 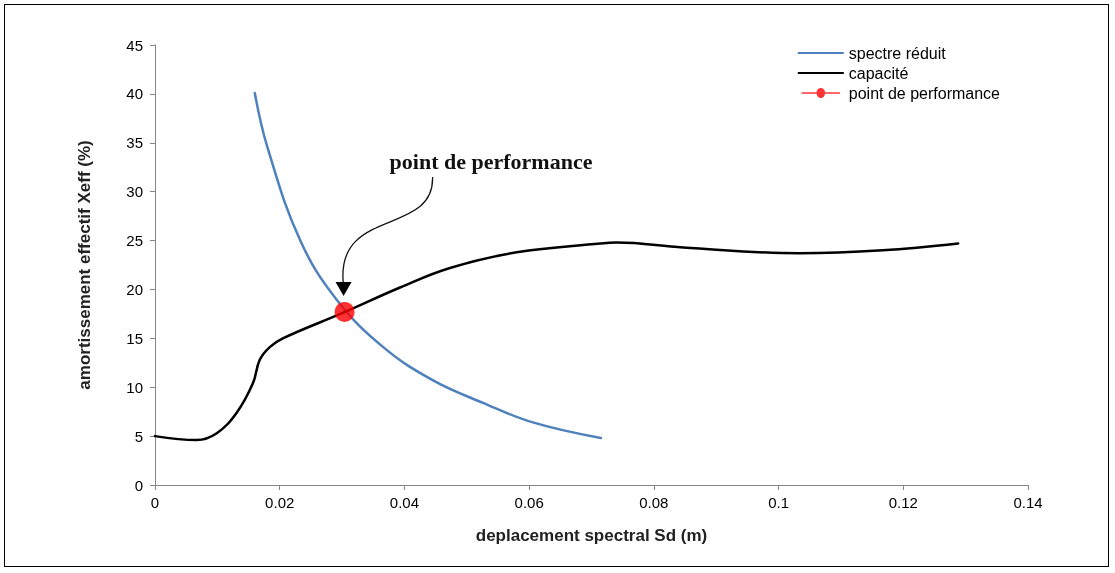 What do you see at coordinates (924, 93) in the screenshot?
I see `legend-label: point de performance` at bounding box center [924, 93].